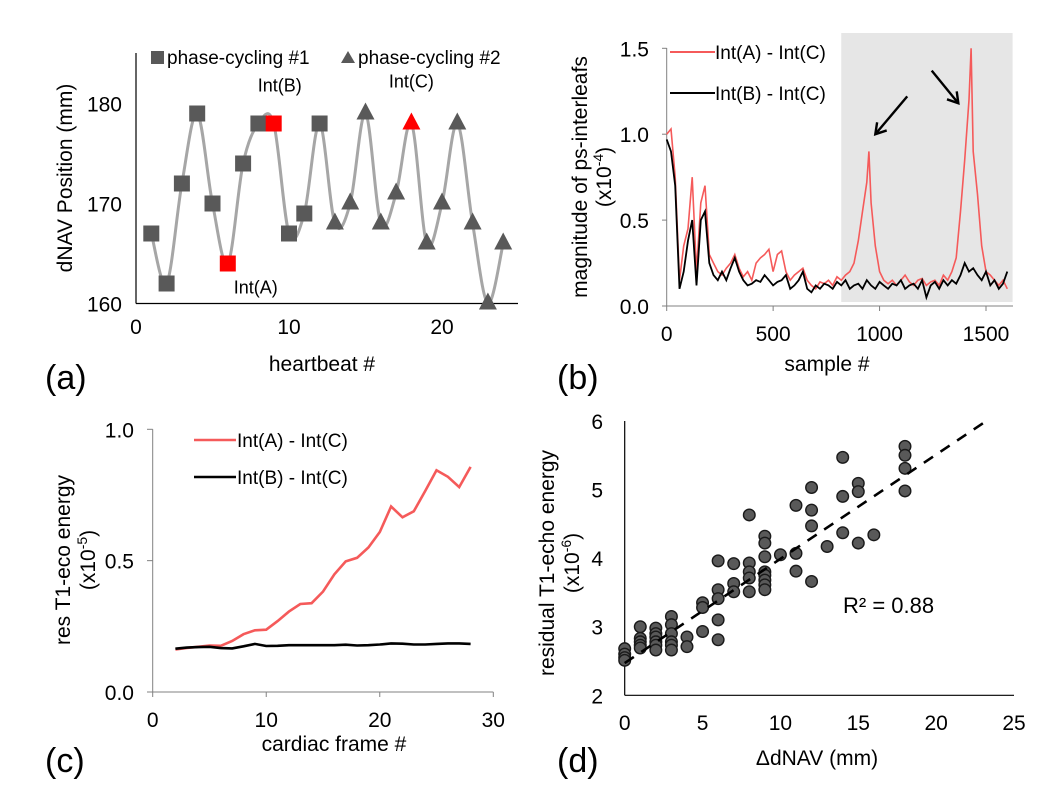  What do you see at coordinates (888, 605) in the screenshot?
I see `panel-d-r-squared: R² = 0.88` at bounding box center [888, 605].